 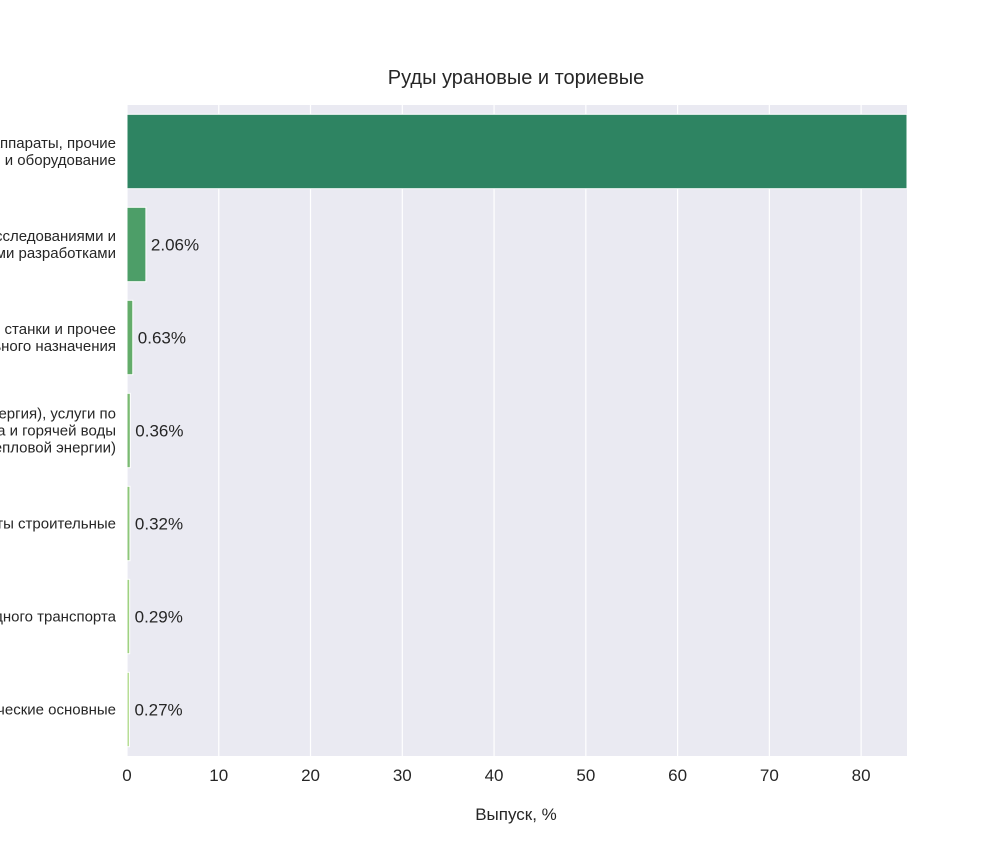 I want to click on bar-value-label: 0.36%, so click(x=159, y=431).